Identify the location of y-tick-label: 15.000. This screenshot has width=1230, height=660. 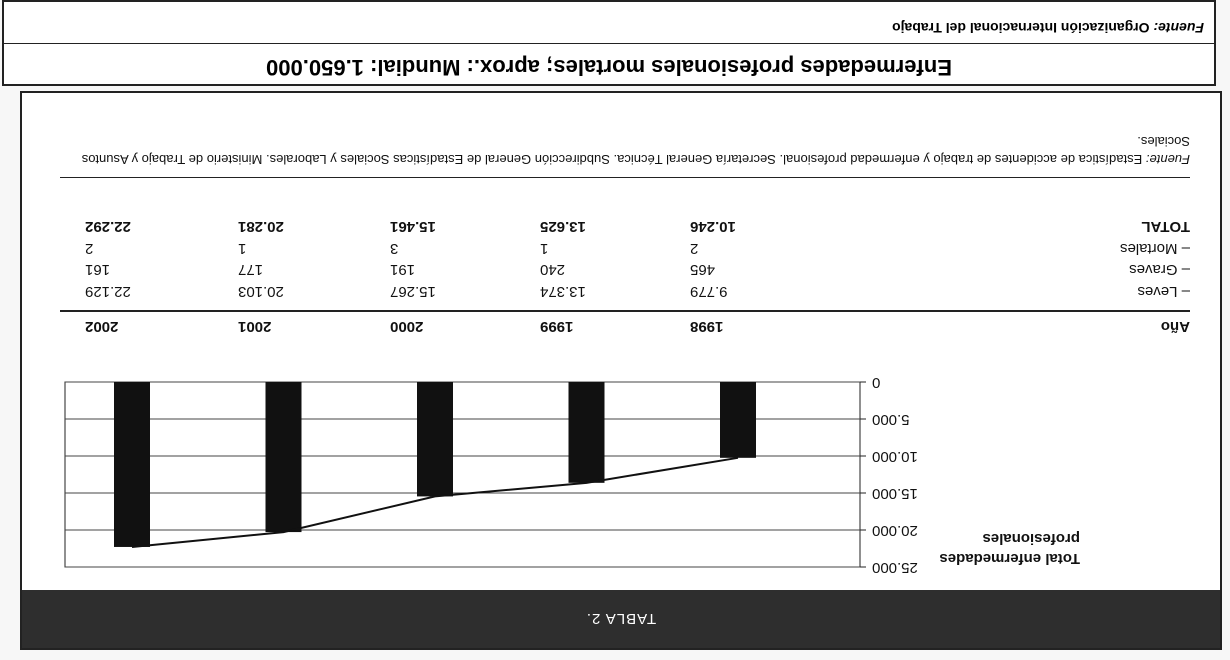
(895, 493).